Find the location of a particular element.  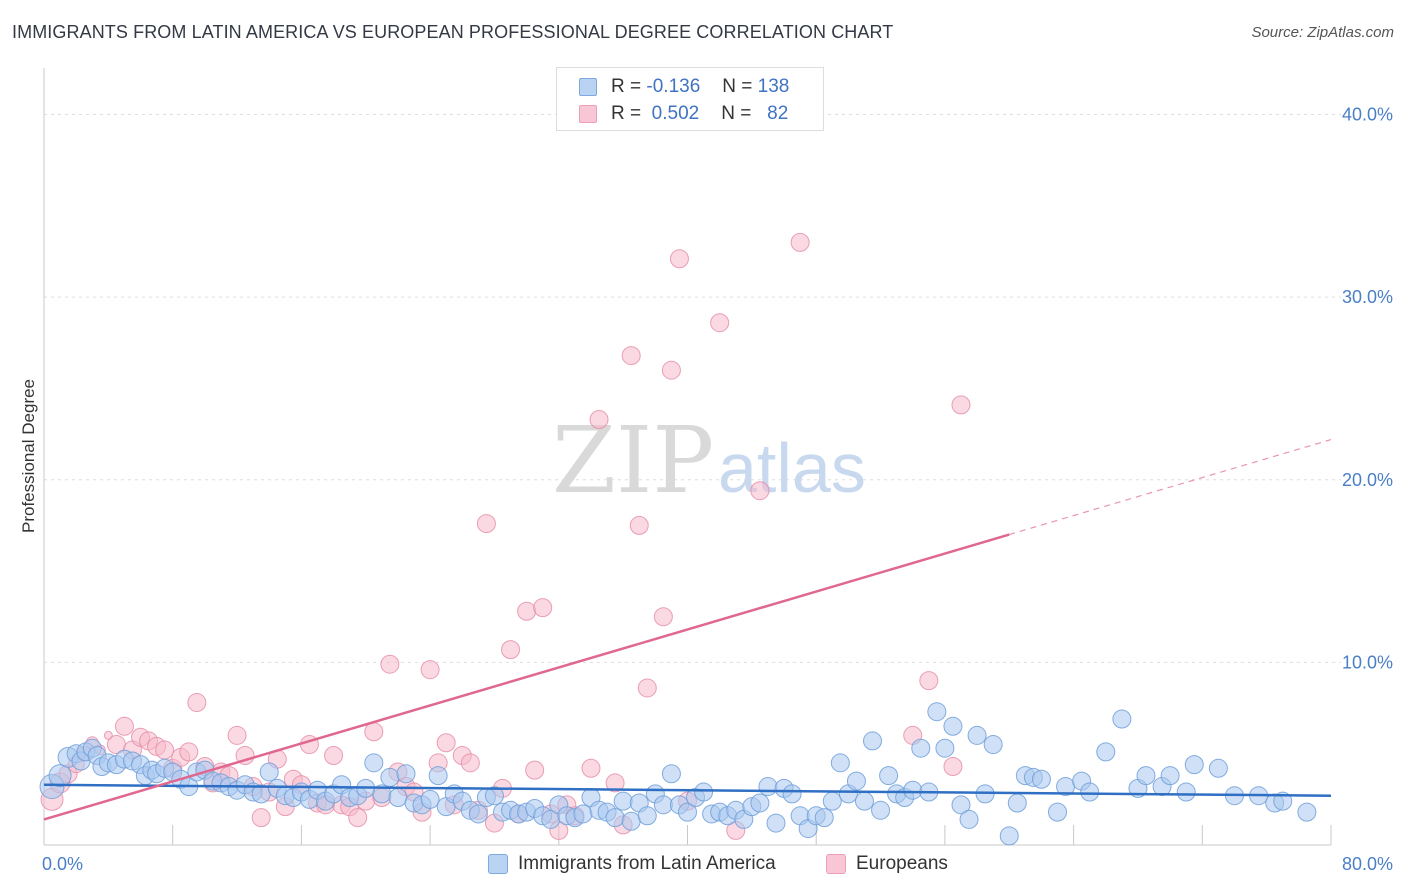

source-credit: Source: ZipAtlas.com is located at coordinates (1322, 32).